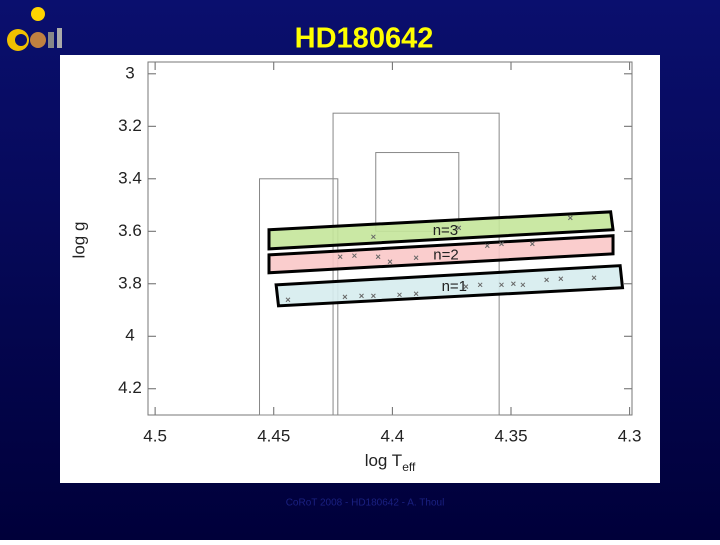  Describe the element at coordinates (364, 39) in the screenshot. I see `slide-title: HD180642` at that location.